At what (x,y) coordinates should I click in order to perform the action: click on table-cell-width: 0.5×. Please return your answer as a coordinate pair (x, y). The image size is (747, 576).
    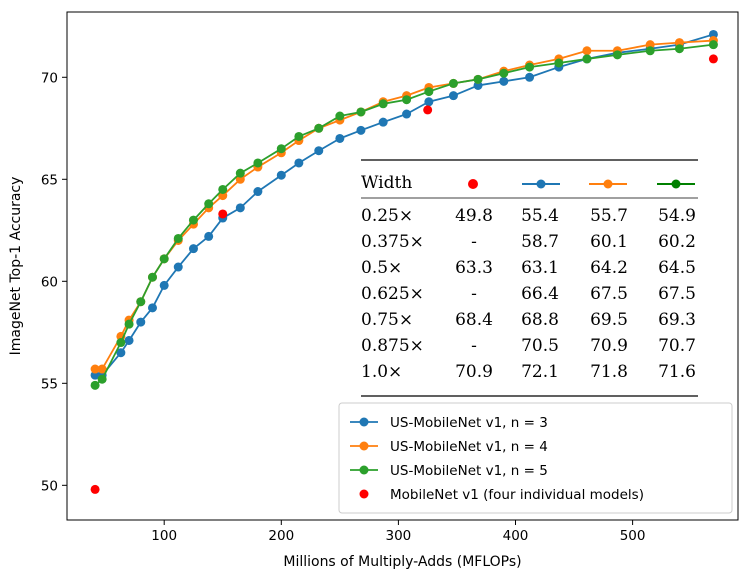
    Looking at the image, I should click on (381, 268).